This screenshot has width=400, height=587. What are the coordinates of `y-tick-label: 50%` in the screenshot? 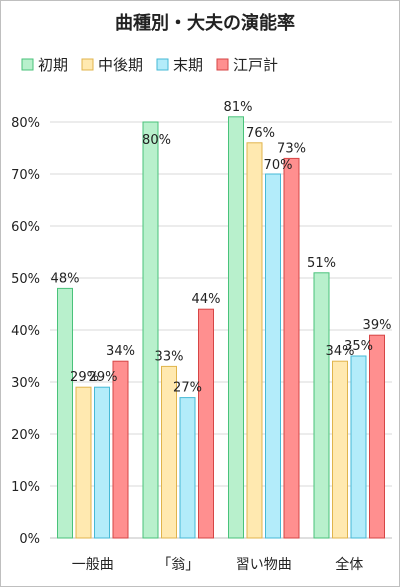 It's located at (25, 279).